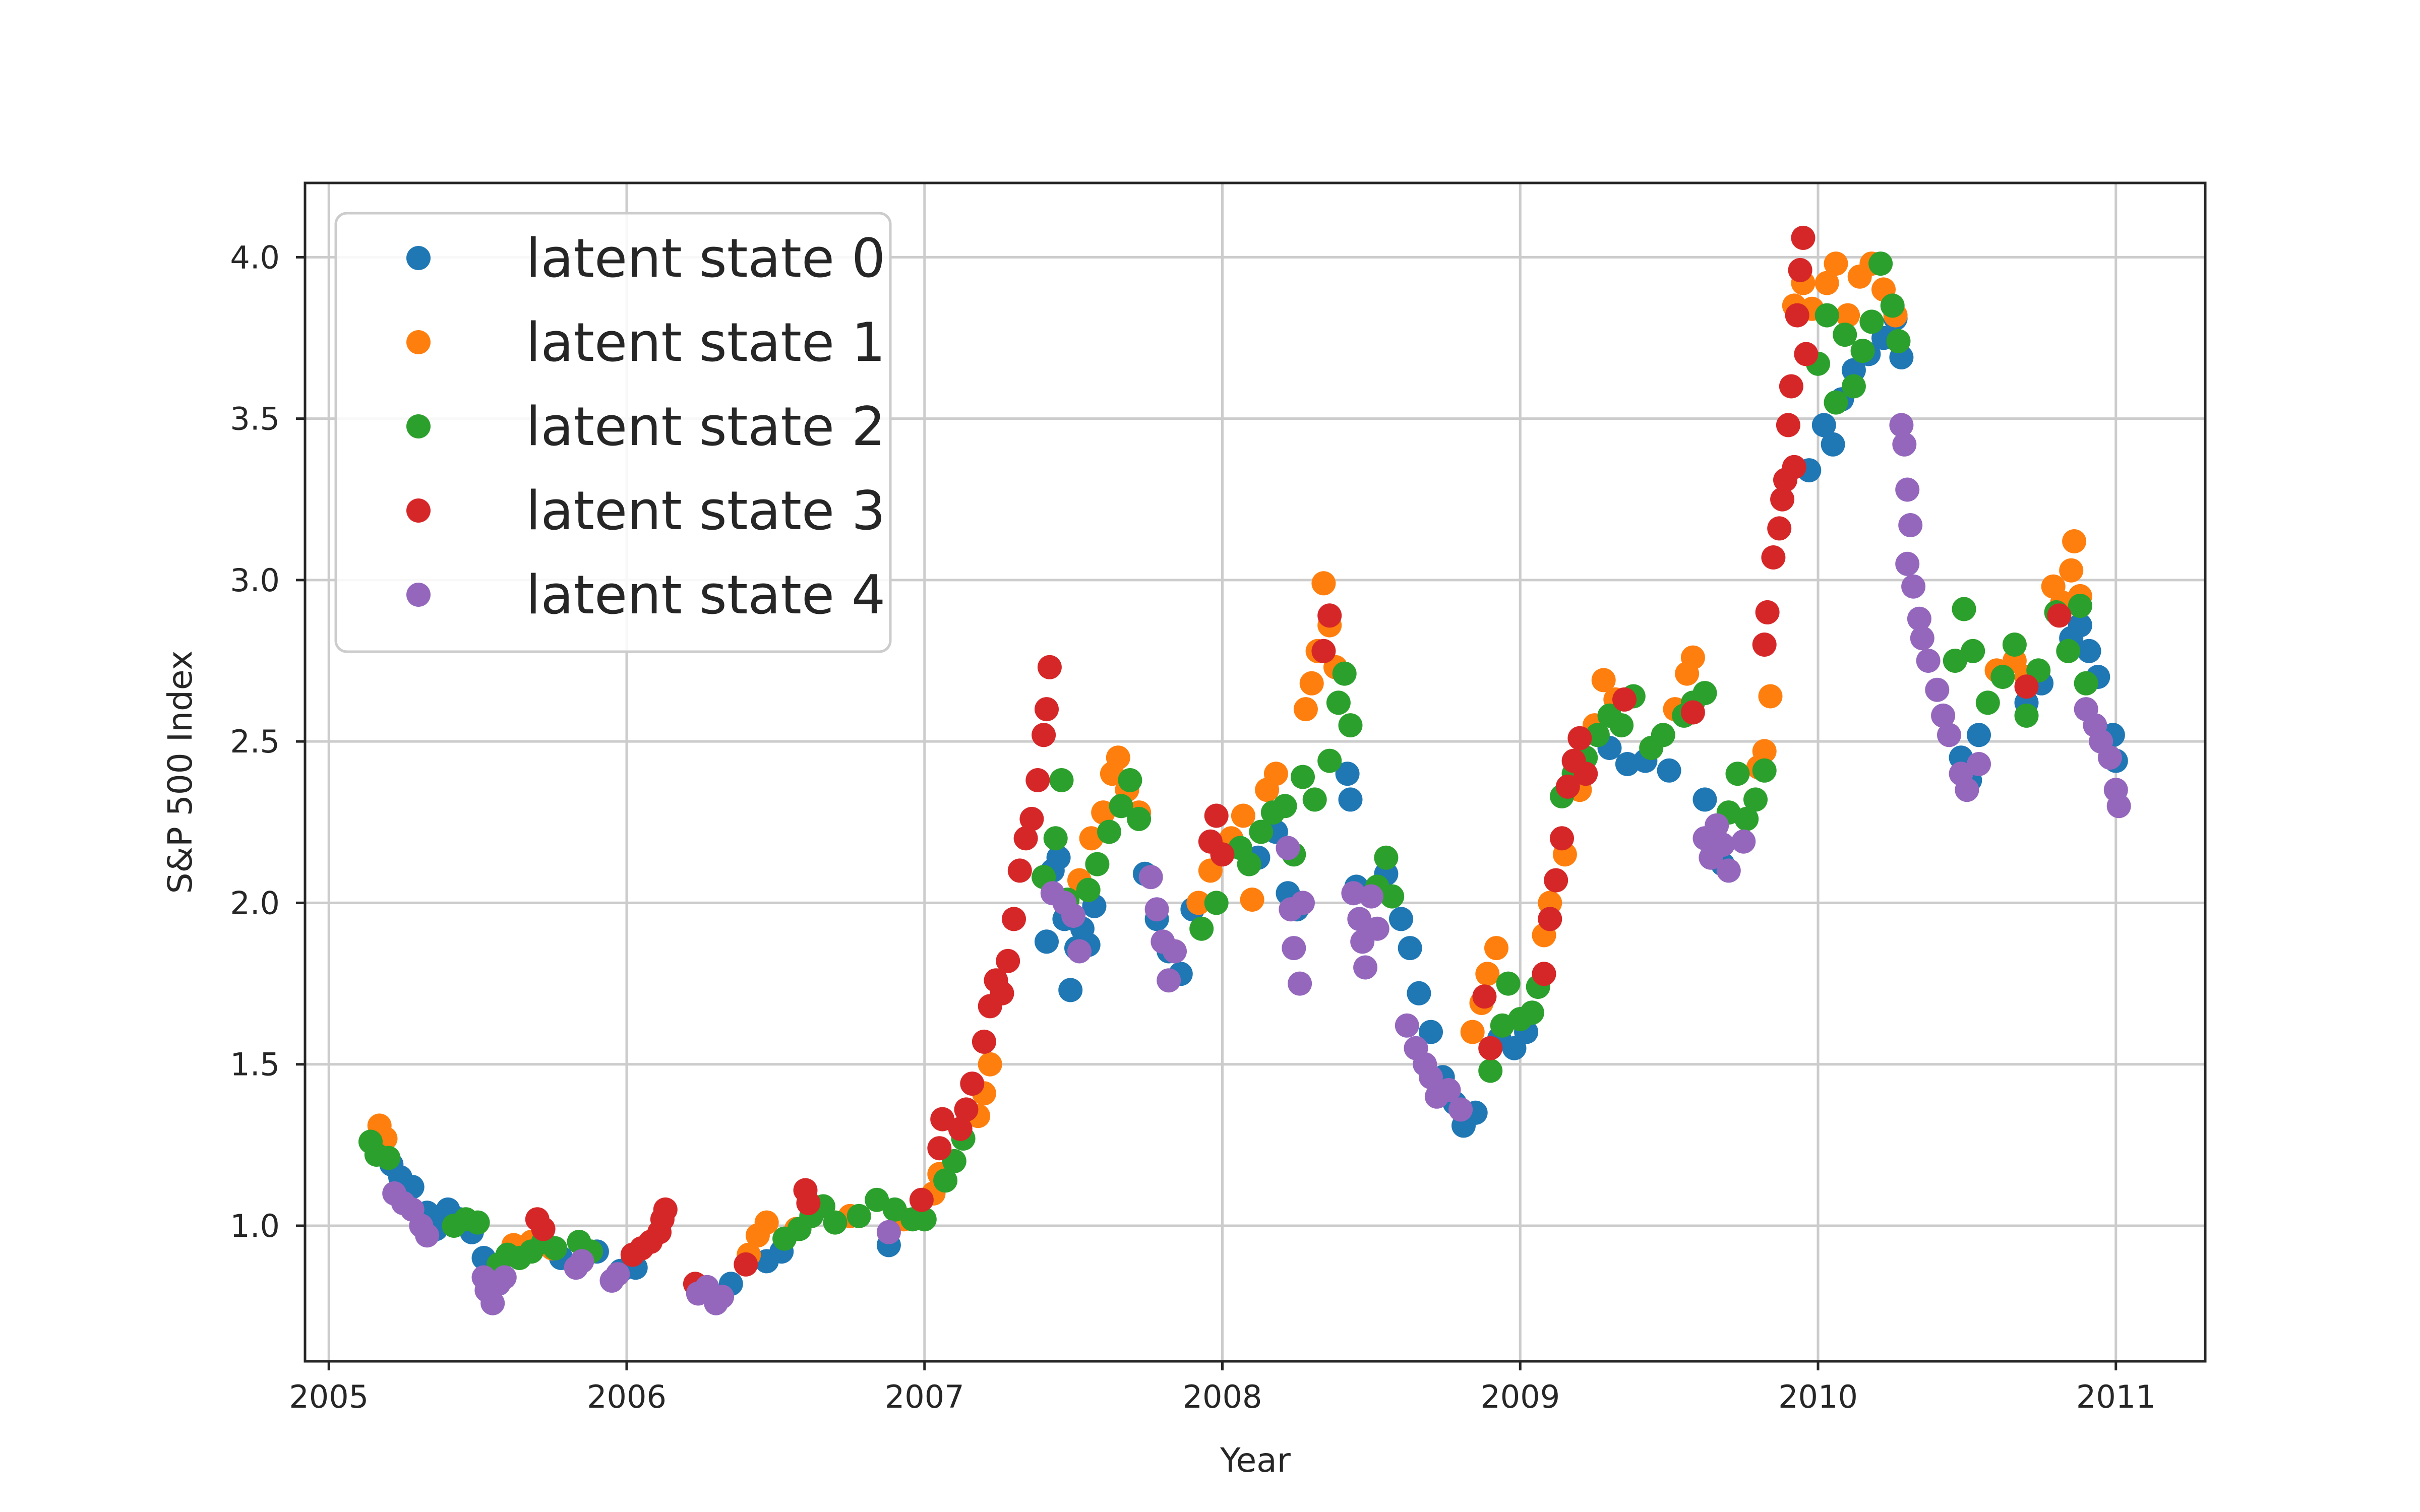 The width and height of the screenshot is (2420, 1512). What do you see at coordinates (645, 595) in the screenshot?
I see `legend-item: latent state 4` at bounding box center [645, 595].